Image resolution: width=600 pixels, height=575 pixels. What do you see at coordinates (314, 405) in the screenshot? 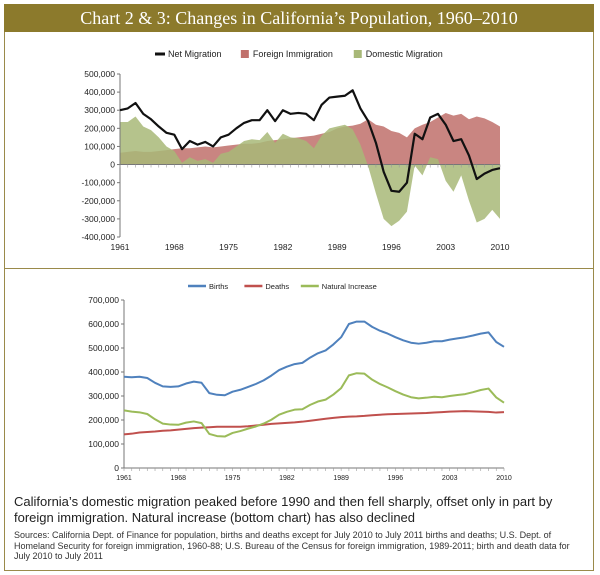
I see `line-natural-increase` at bounding box center [314, 405].